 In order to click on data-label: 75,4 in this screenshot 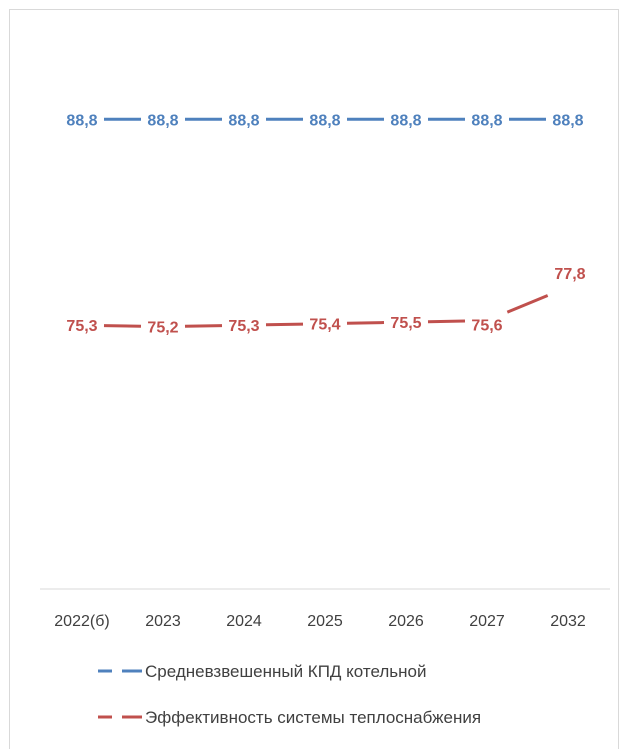, I will do `click(324, 325)`.